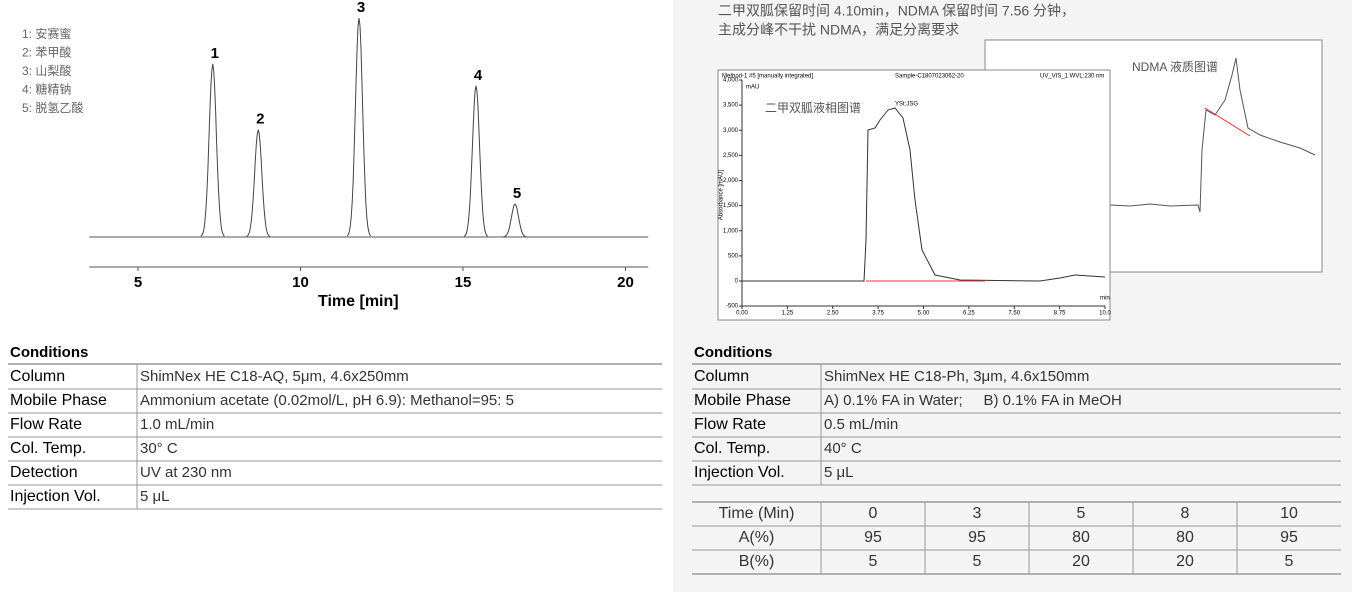 This screenshot has height=592, width=1352. Describe the element at coordinates (757, 513) in the screenshot. I see `row-label: Time (Min)` at that location.